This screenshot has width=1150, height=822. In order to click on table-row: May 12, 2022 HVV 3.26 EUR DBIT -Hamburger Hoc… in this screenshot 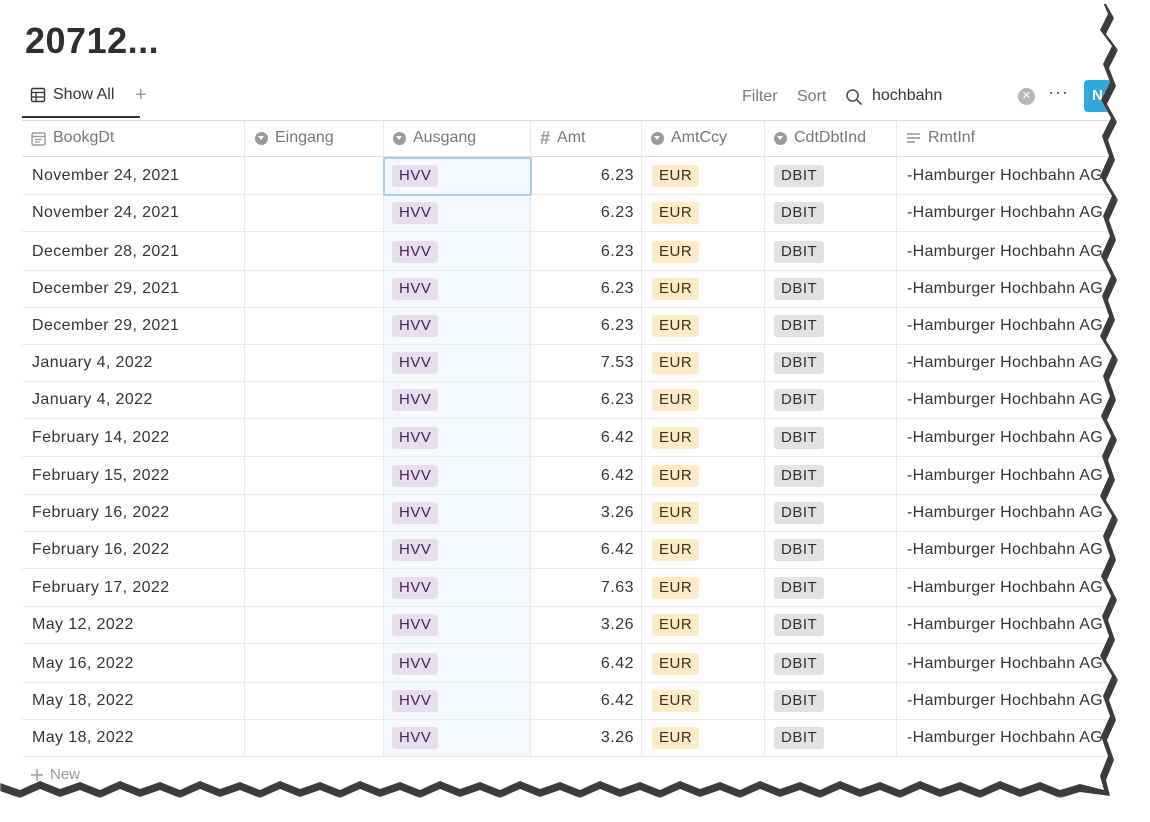, I will do `click(567, 624)`.